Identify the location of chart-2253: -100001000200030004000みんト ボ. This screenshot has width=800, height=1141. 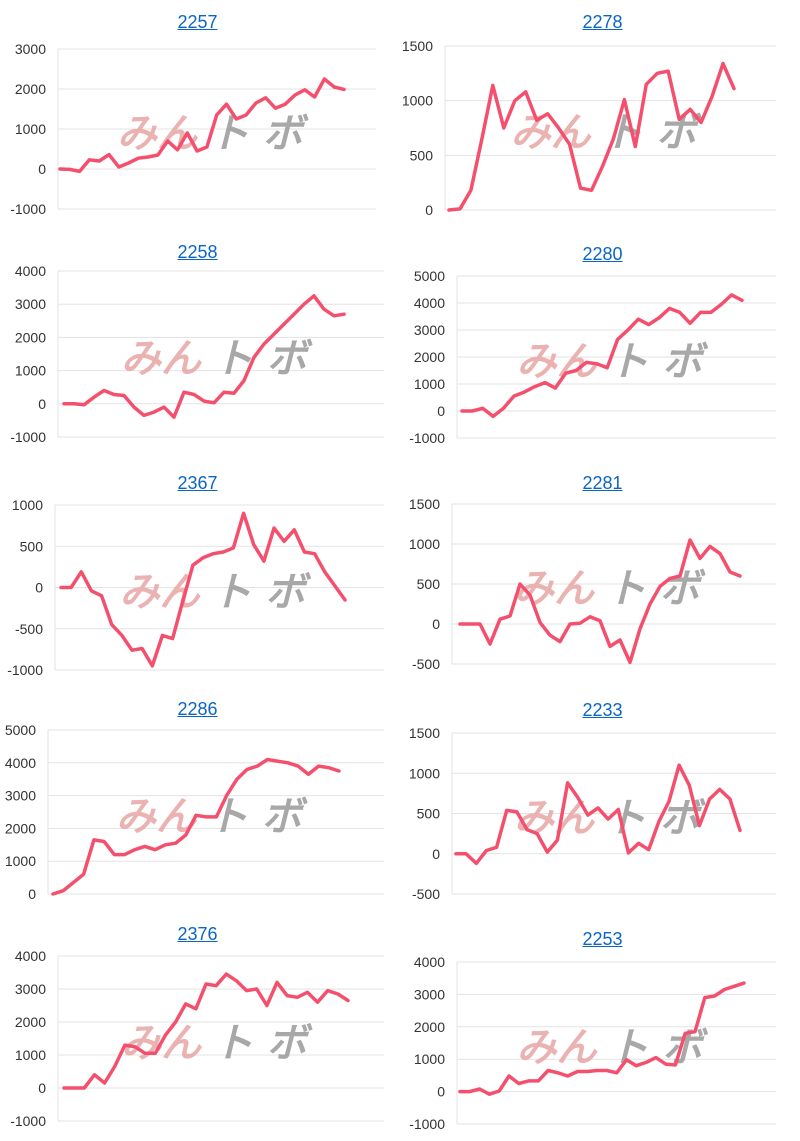
(592, 1043).